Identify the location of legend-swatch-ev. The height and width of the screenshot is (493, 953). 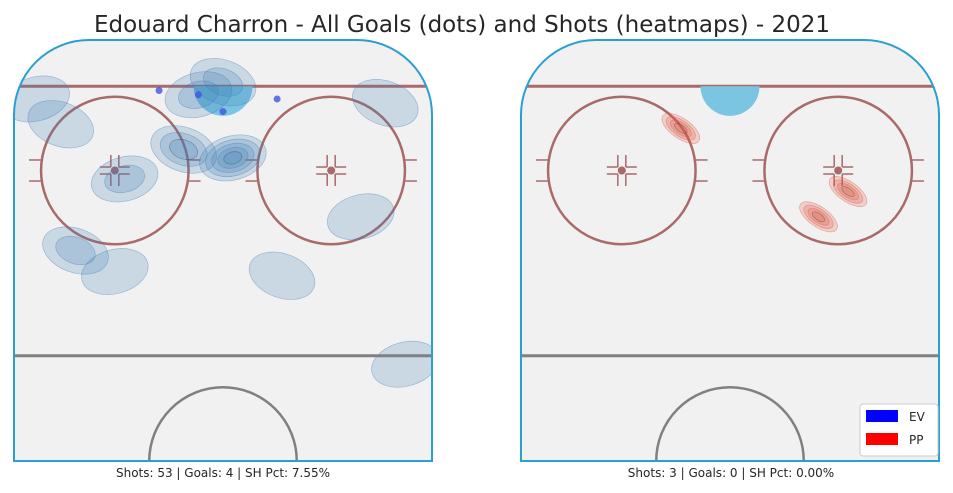
(882, 416).